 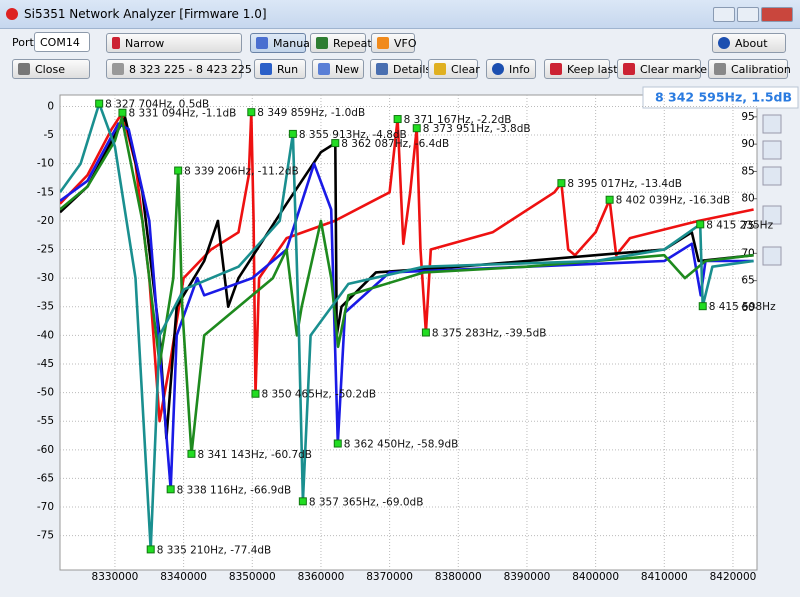 I want to click on keep-last-button: Keep last, so click(x=581, y=69).